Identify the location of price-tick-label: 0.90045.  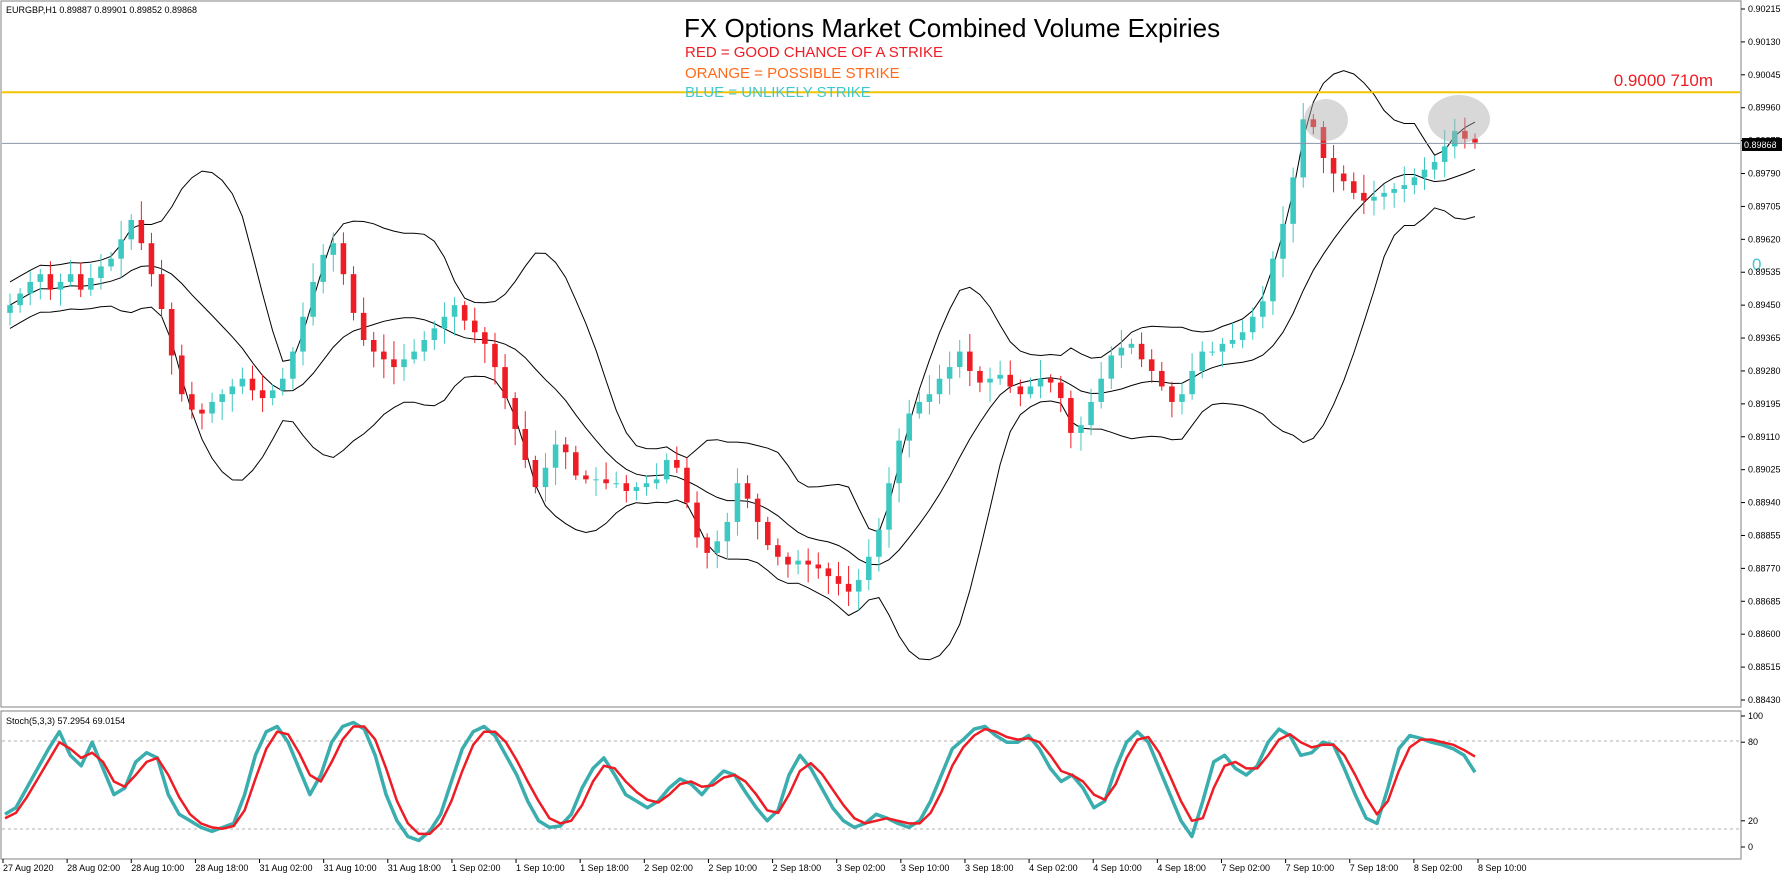
(1764, 75).